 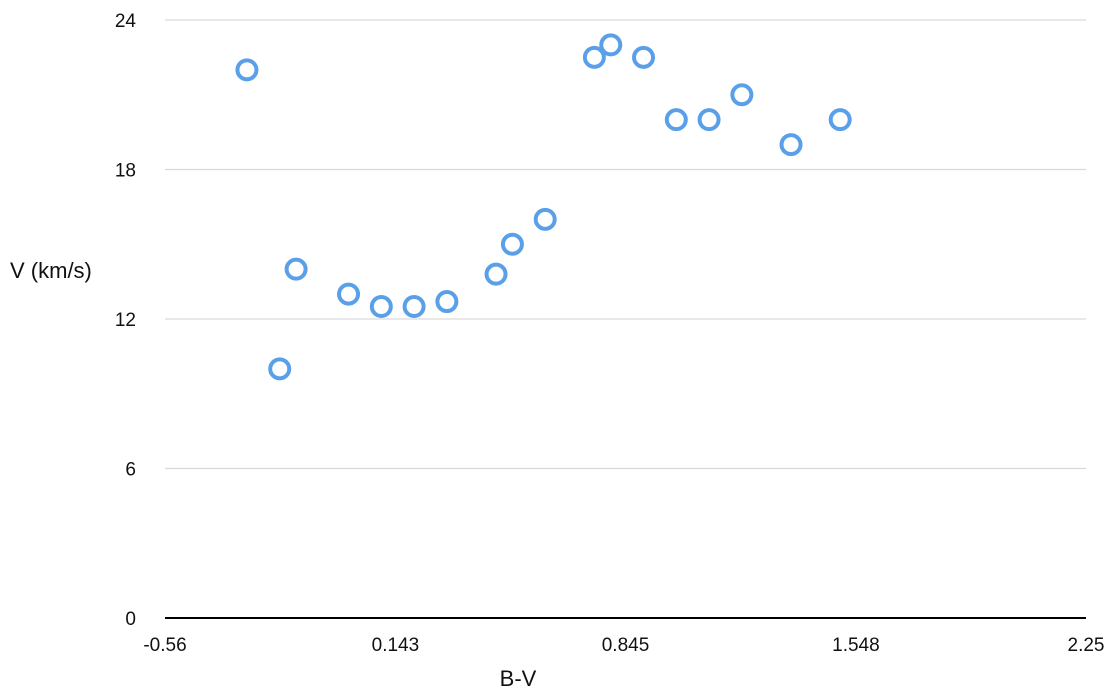 I want to click on y-tick-label: 18, so click(x=125, y=171).